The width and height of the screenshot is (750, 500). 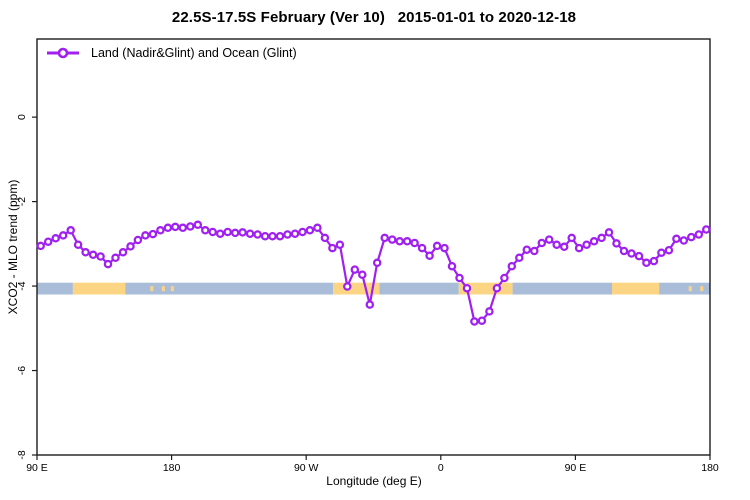 I want to click on y-axis-title: XCO2 - MLO trend (ppm), so click(x=13, y=247).